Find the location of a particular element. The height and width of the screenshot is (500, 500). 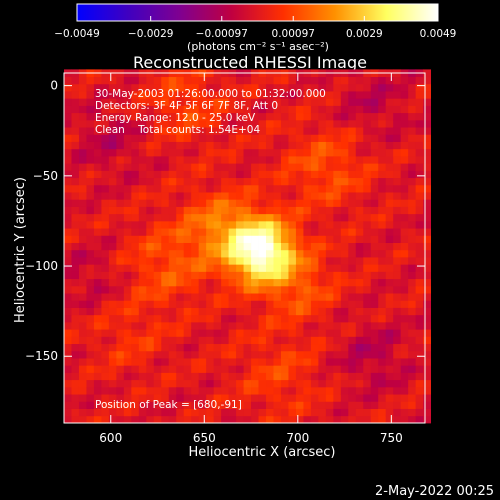

footer-date: 2-May-2022 00:25 is located at coordinates (434, 491).